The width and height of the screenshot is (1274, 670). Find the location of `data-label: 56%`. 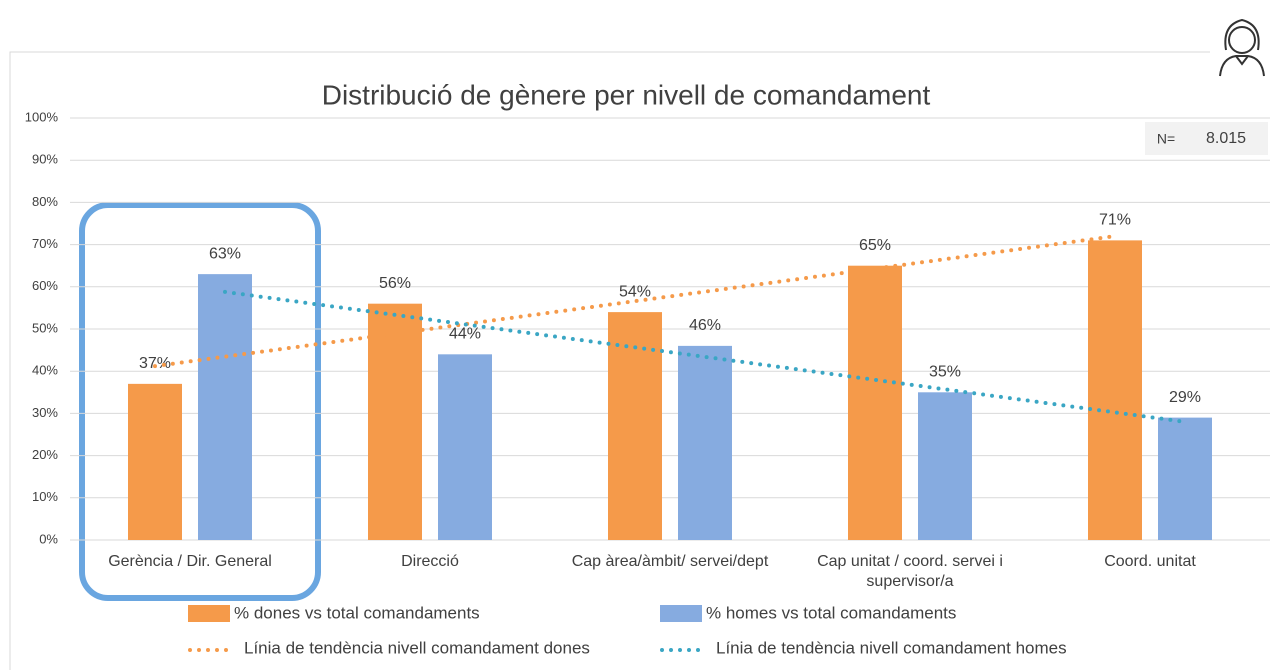

data-label: 56% is located at coordinates (395, 283).